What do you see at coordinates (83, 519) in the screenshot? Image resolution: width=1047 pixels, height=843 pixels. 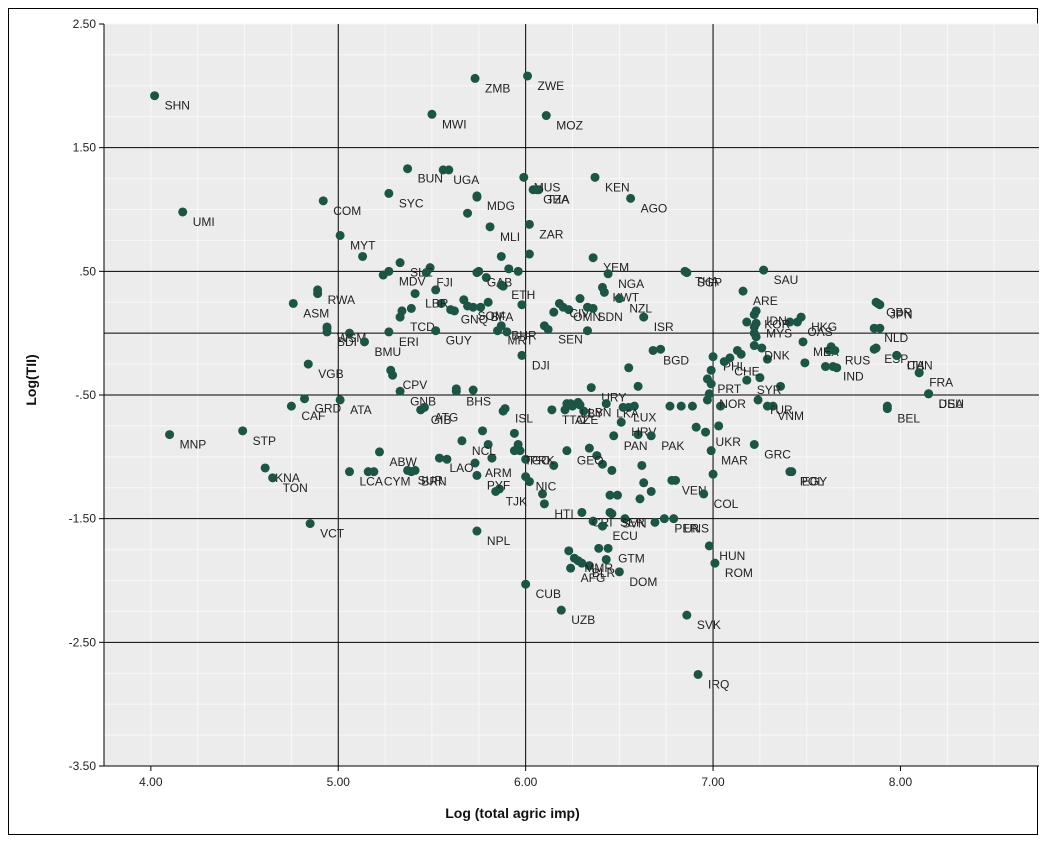 I see `y-tick-label: -1.50` at bounding box center [83, 519].